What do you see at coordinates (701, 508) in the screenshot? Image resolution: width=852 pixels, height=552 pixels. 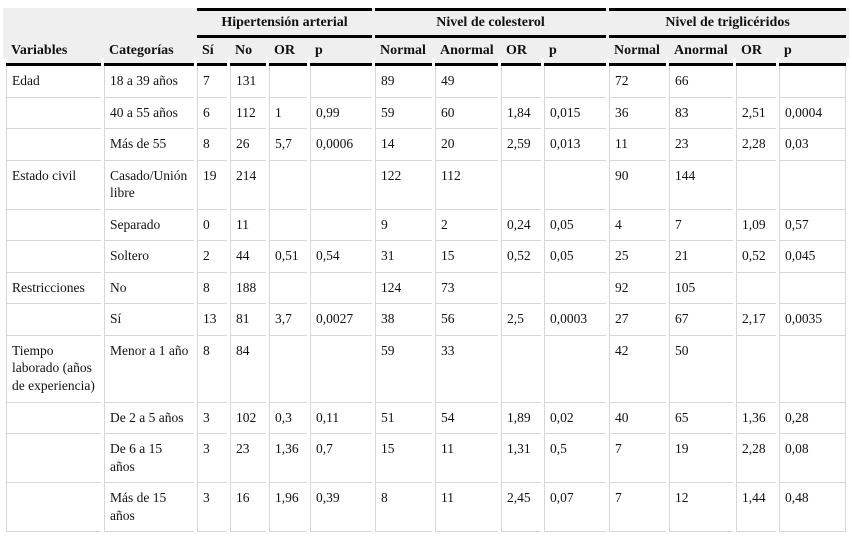 I see `value-cell: 12` at bounding box center [701, 508].